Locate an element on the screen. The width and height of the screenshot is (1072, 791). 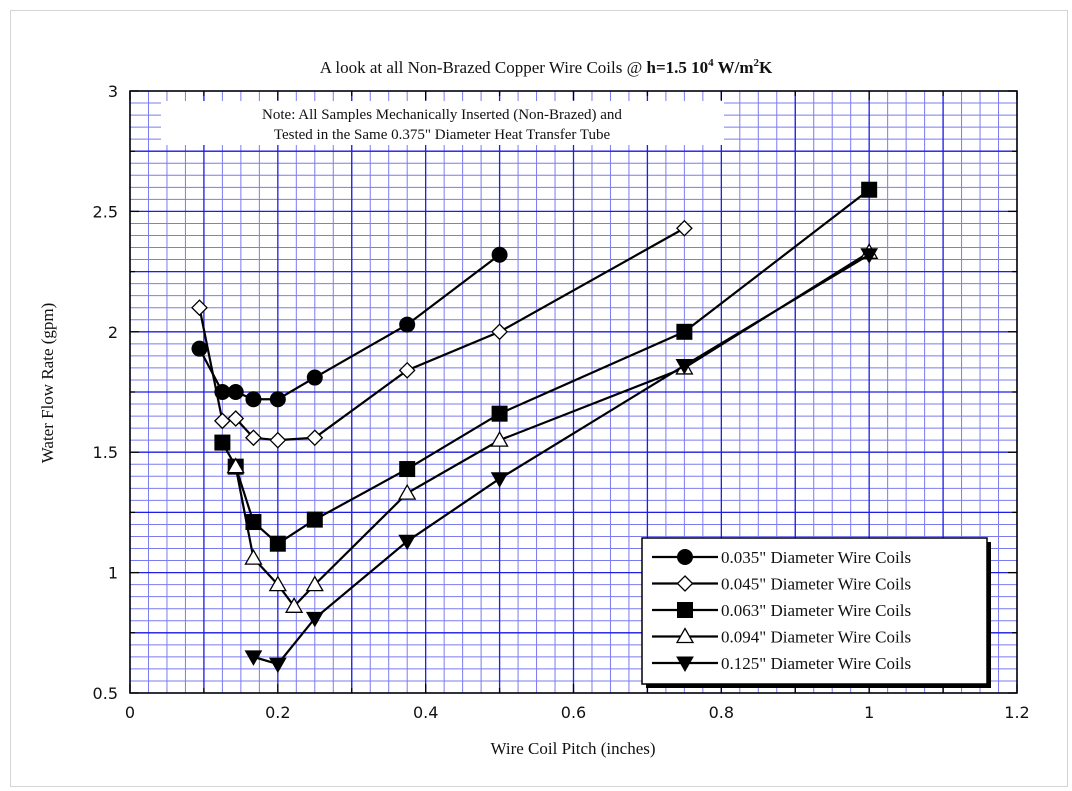
series-line is located at coordinates (349, 327).